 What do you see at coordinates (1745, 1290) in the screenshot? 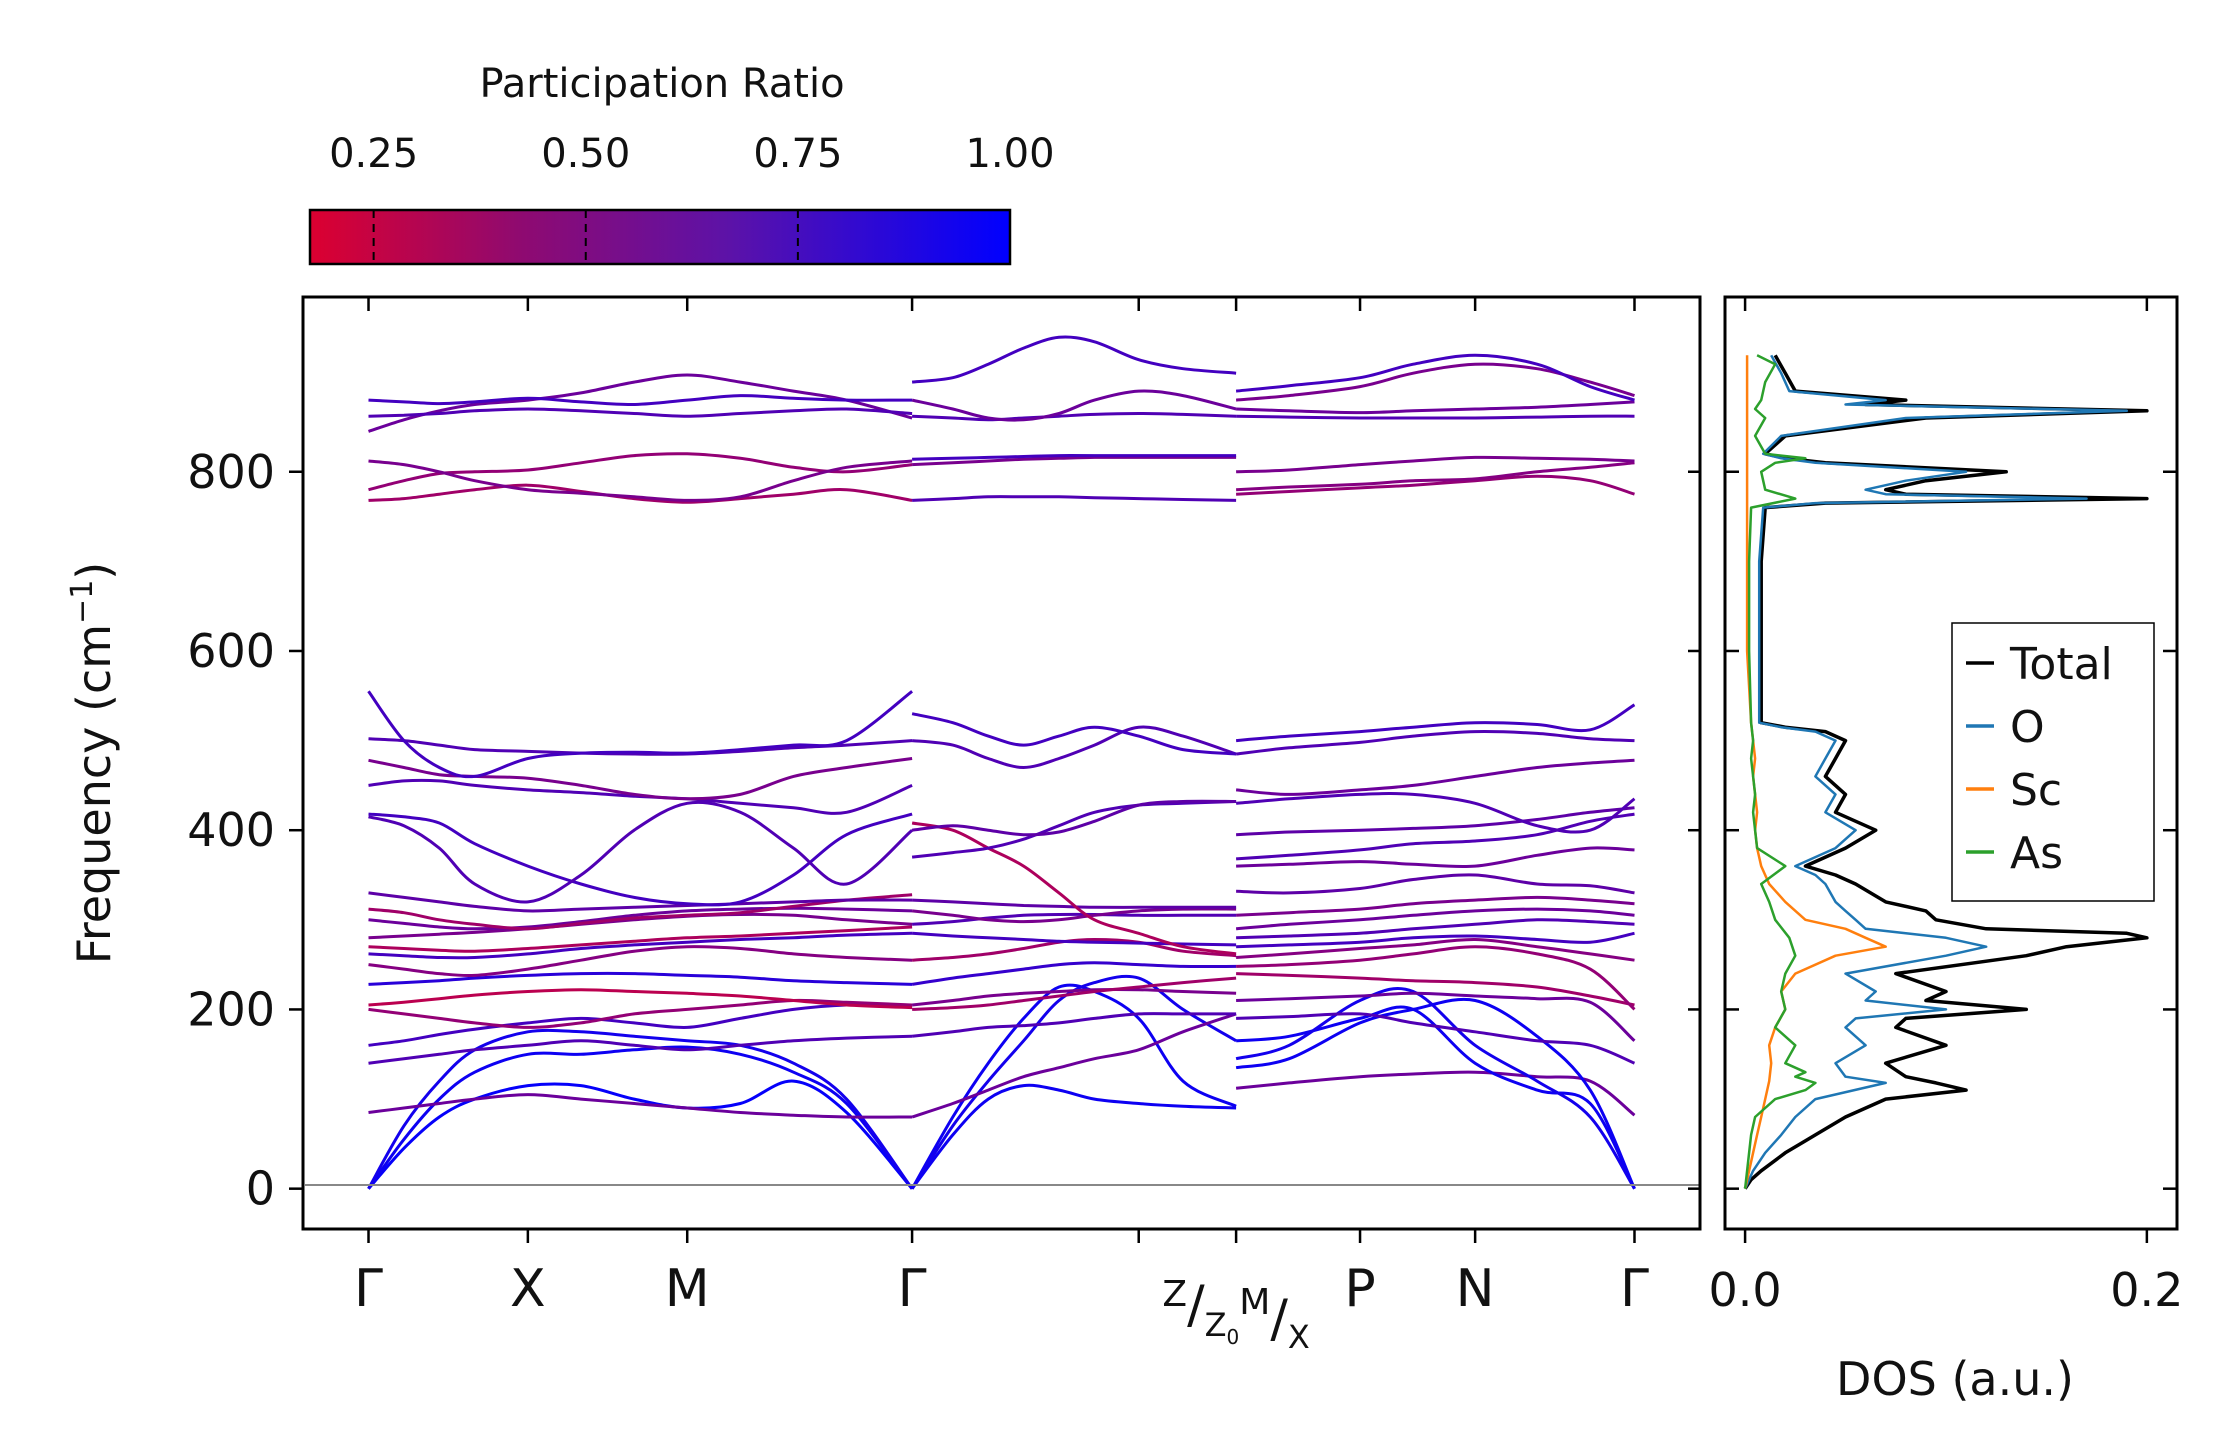
I see `dos-x-tick-label: 0.0` at bounding box center [1745, 1290].